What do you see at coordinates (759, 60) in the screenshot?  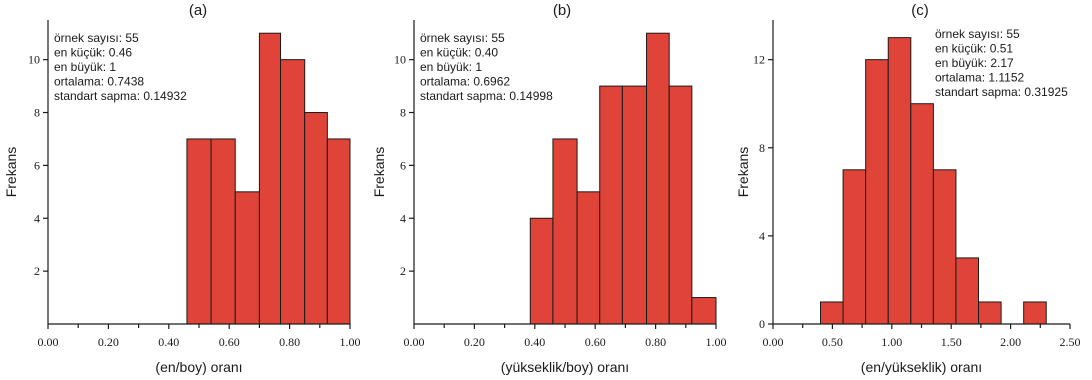 I see `y-tick-label: 12` at bounding box center [759, 60].